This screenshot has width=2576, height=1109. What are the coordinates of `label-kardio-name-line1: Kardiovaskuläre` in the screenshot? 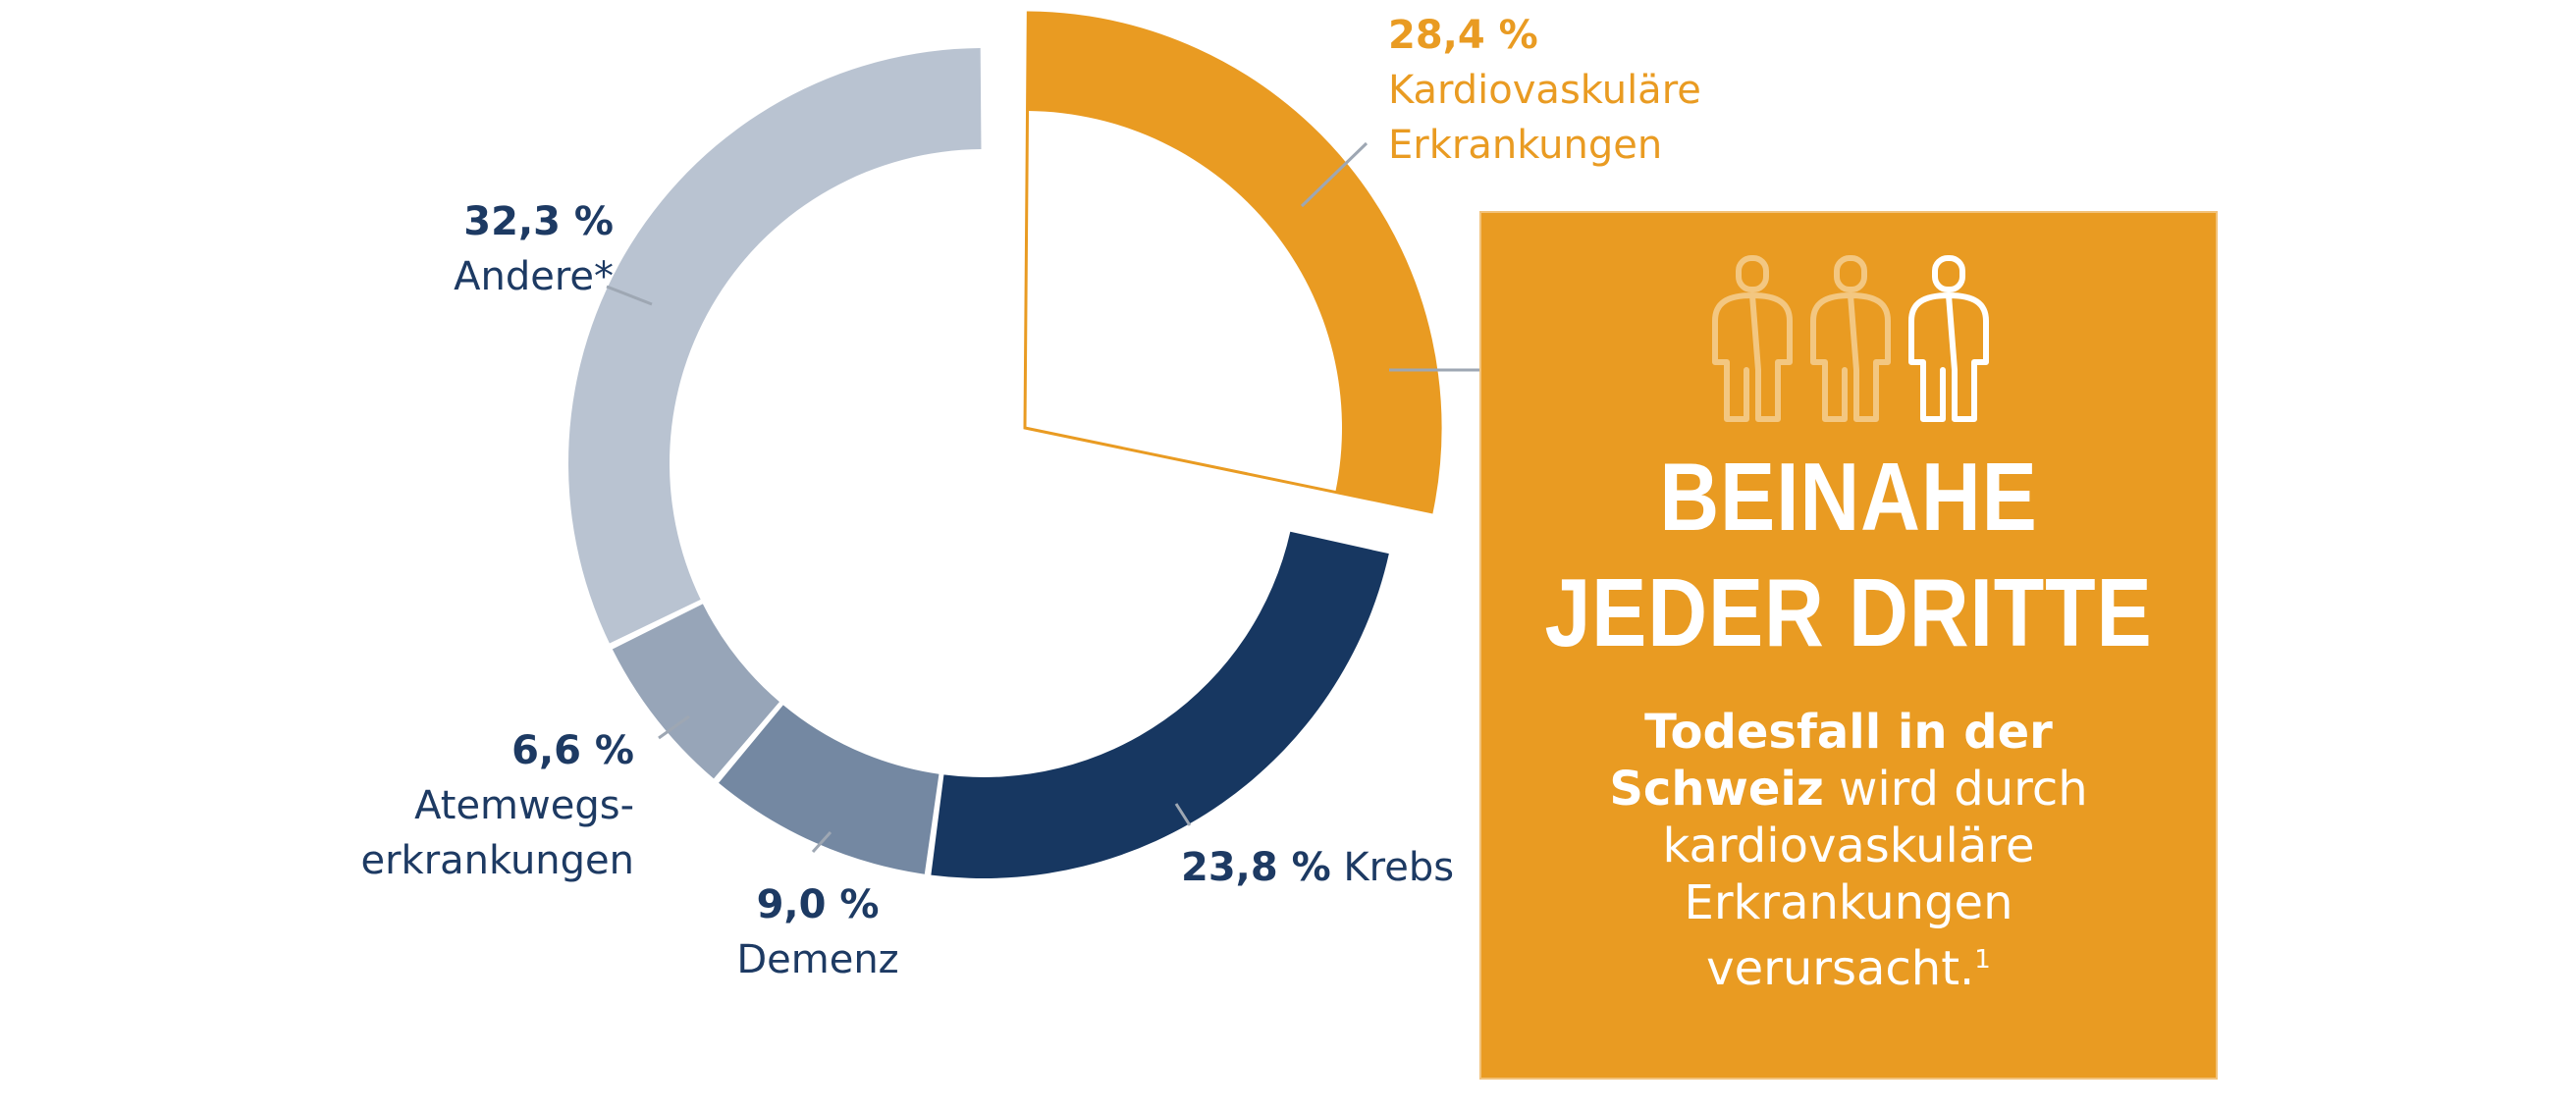 It's located at (1544, 90).